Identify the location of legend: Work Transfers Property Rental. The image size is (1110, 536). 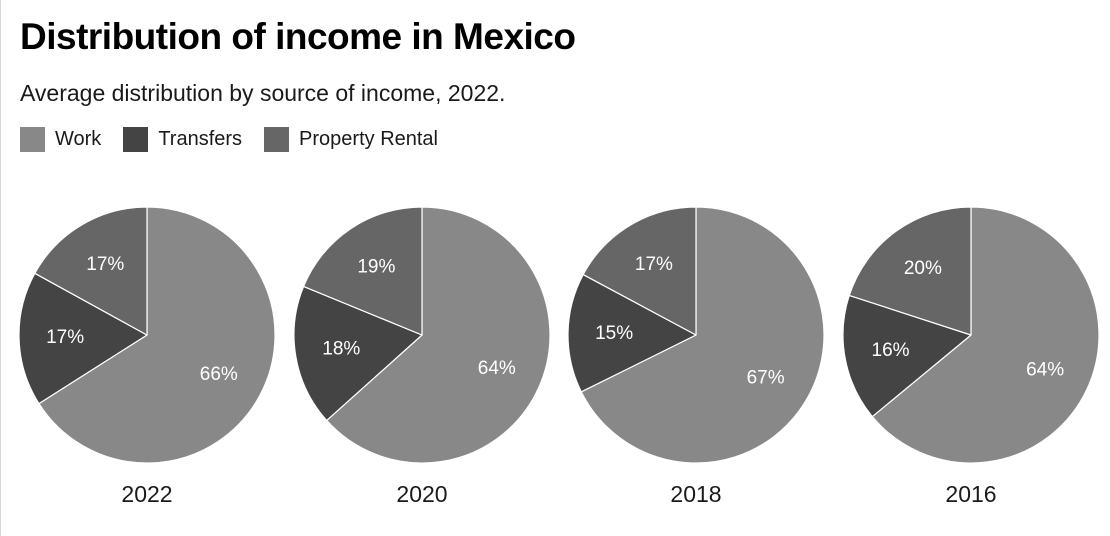
(240, 139).